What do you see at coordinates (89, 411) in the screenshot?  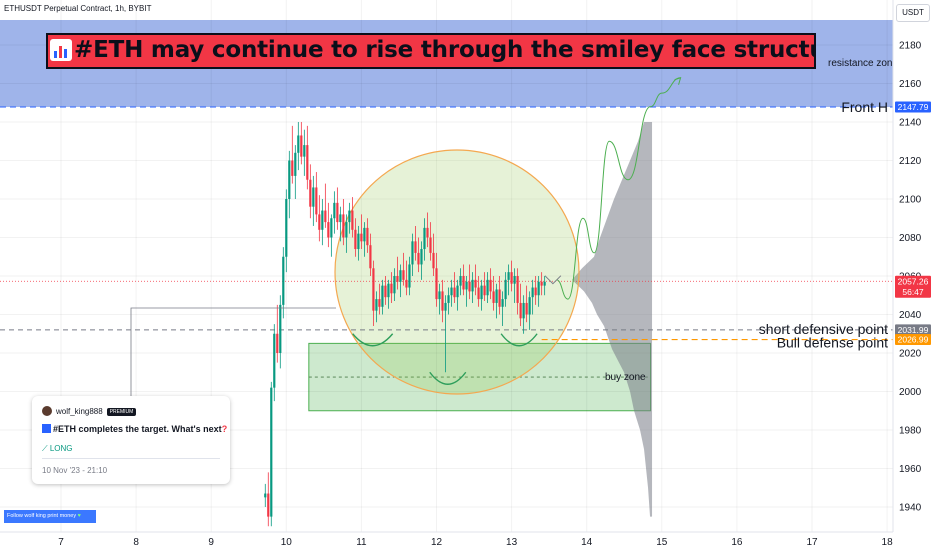 I see `post-author: wolf_king888 PREMIUM` at bounding box center [89, 411].